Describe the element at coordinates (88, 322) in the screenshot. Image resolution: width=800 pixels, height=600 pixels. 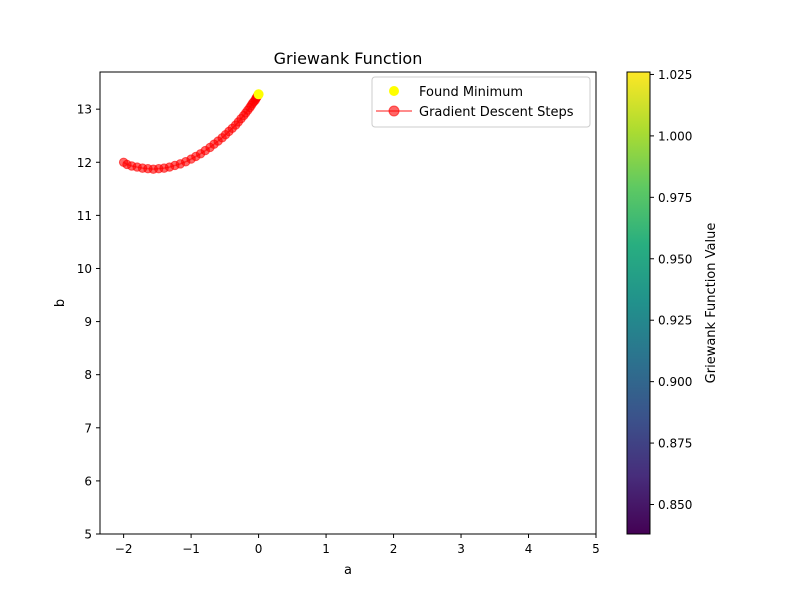
I see `y-tick-label: 9` at that location.